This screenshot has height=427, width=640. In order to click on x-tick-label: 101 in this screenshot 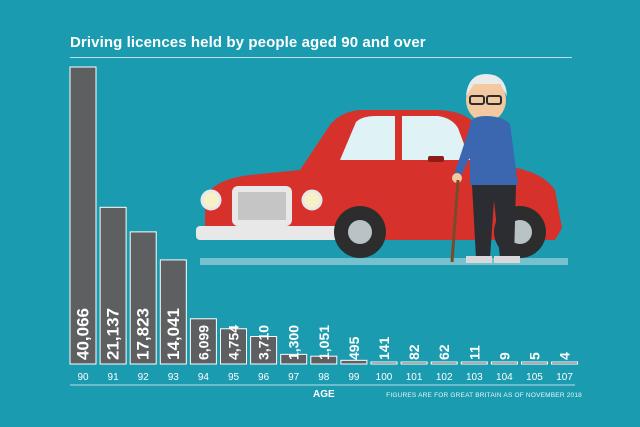, I will do `click(414, 377)`.